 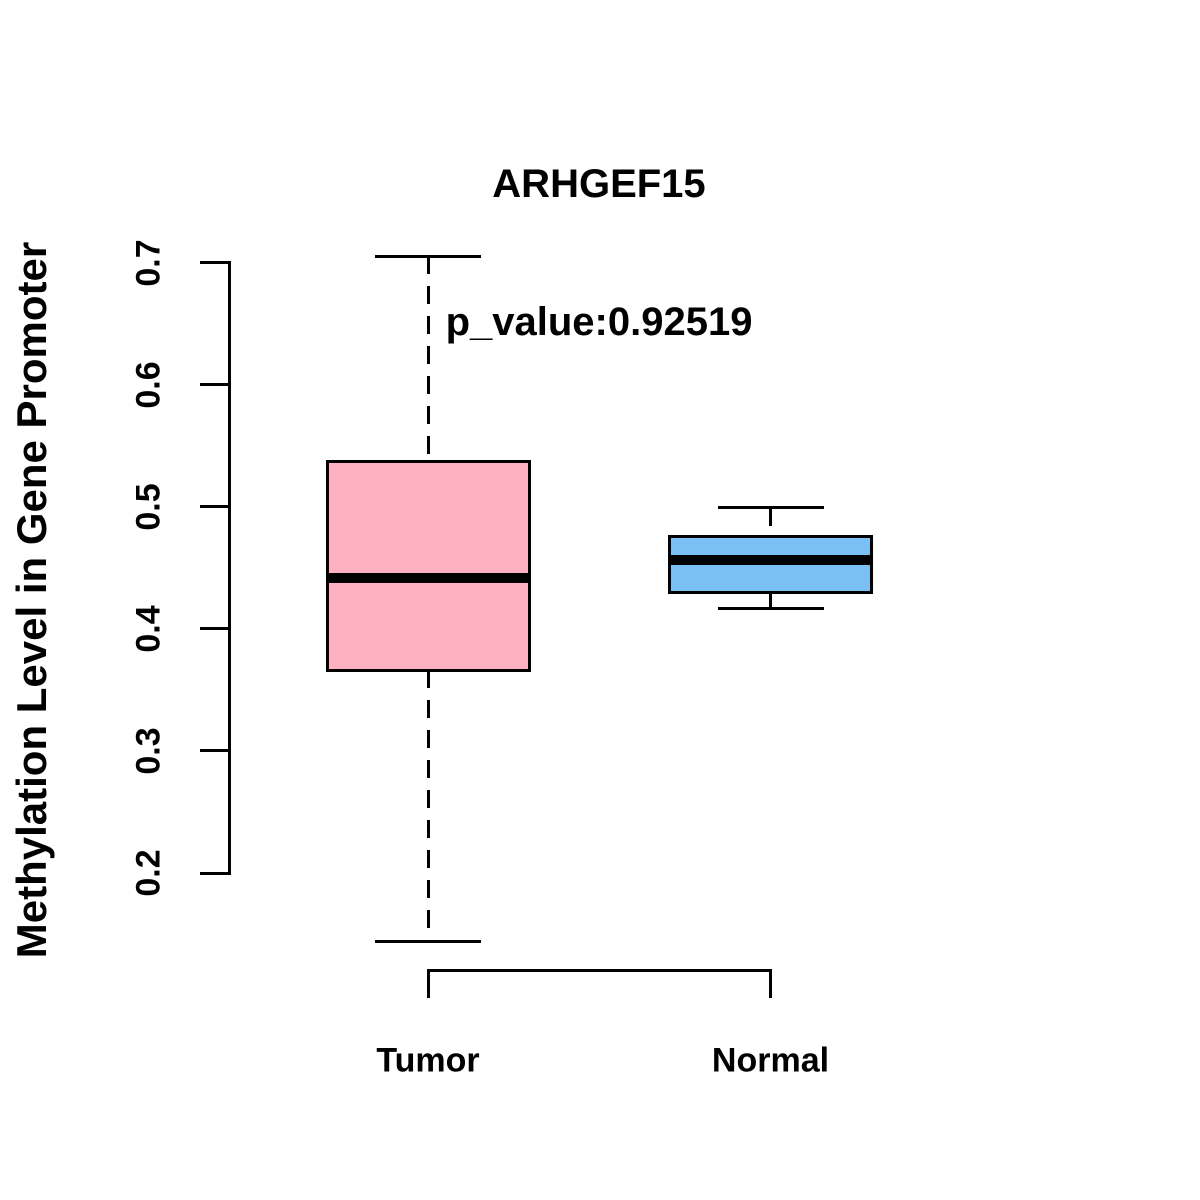 I want to click on p-value-subtitle: p_value:0.92519, so click(x=599, y=322).